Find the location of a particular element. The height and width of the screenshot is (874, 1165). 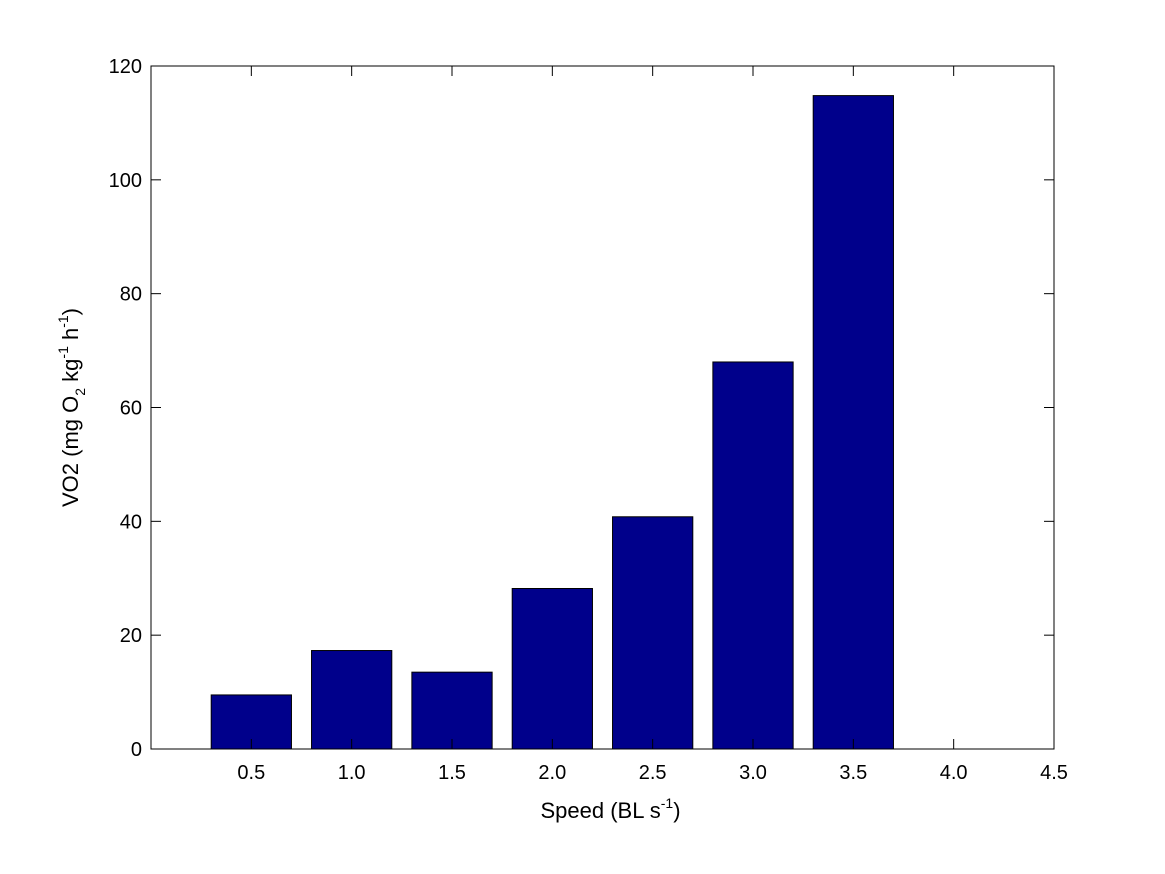

x-tick-label: 2.0 is located at coordinates (552, 773).